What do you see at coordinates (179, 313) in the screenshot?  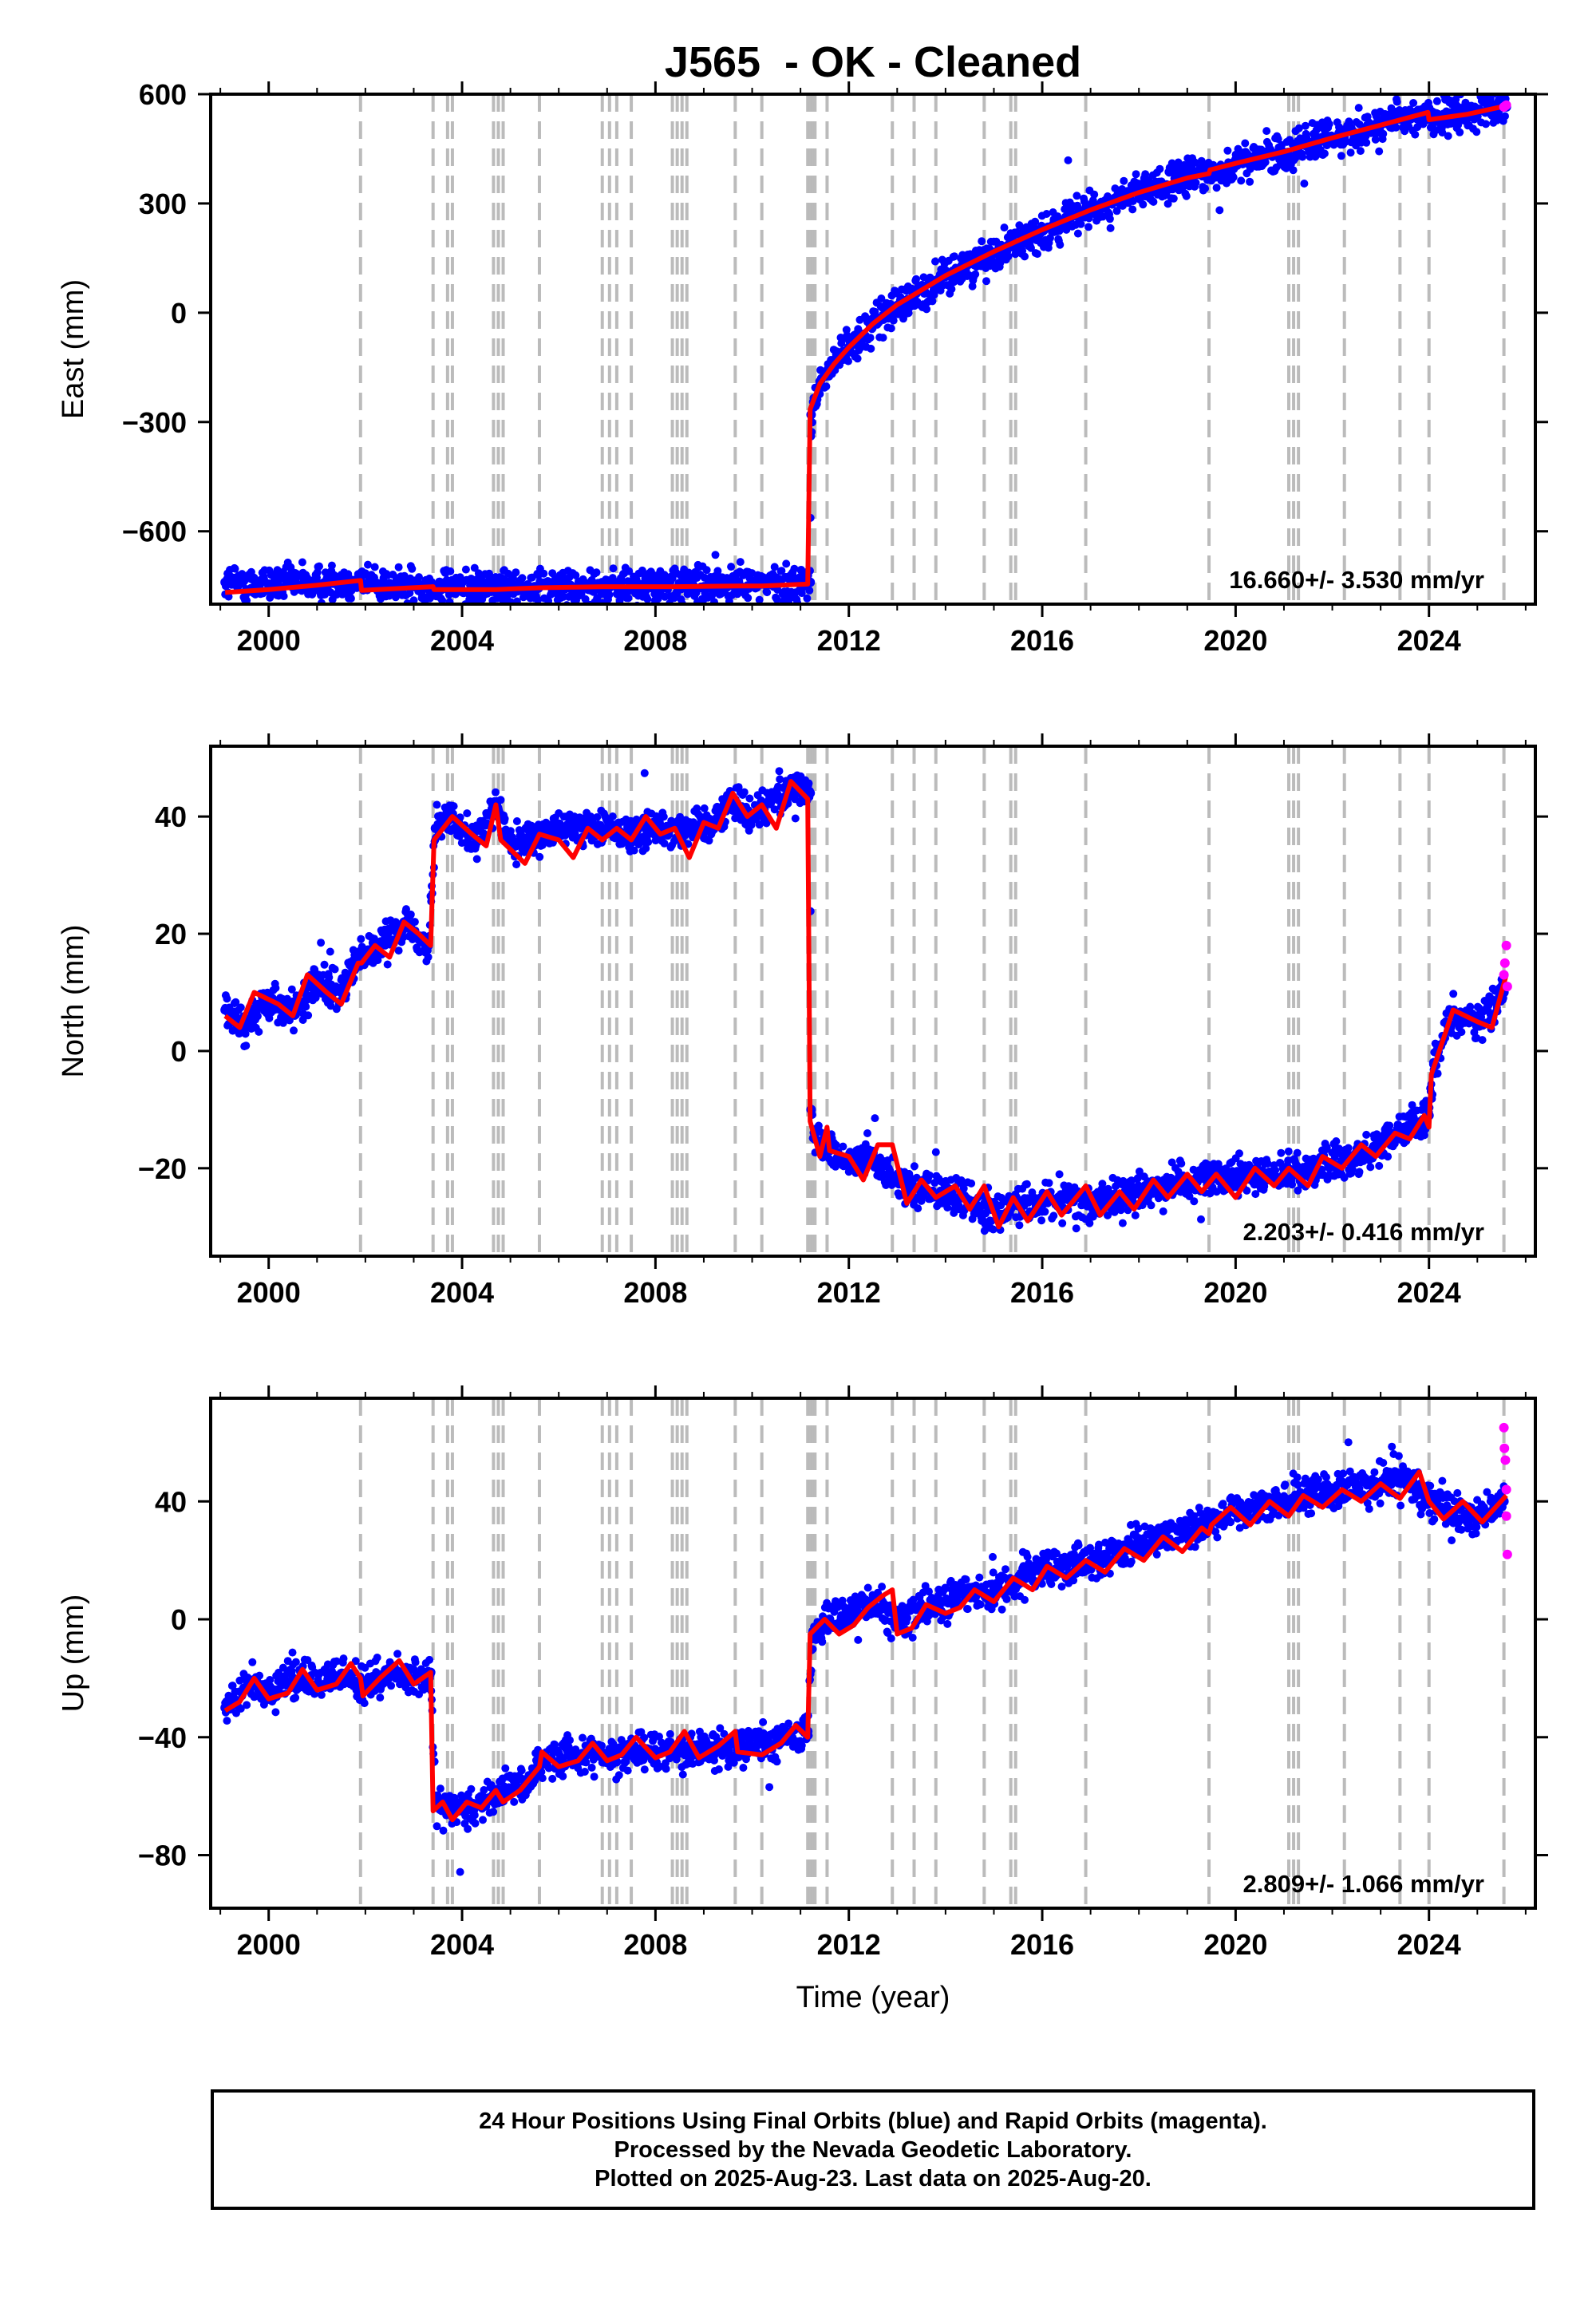 I see `y-tick-label: 0` at bounding box center [179, 313].